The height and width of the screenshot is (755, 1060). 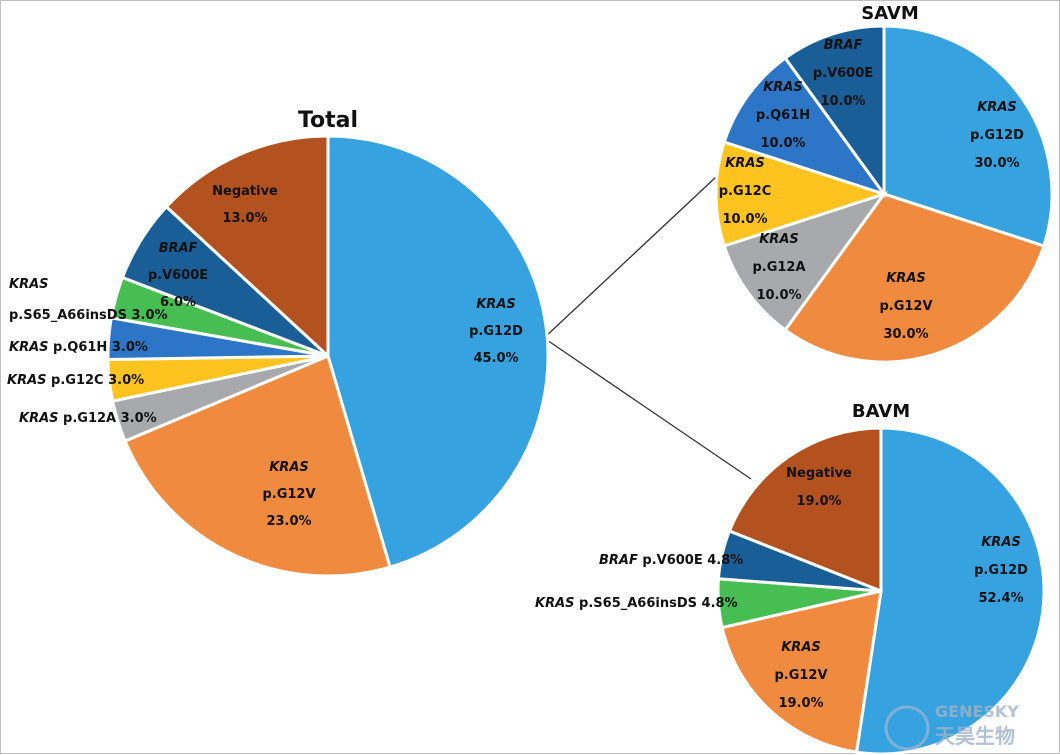 I want to click on savm-label-0-variant: p.G12D, so click(x=997, y=135).